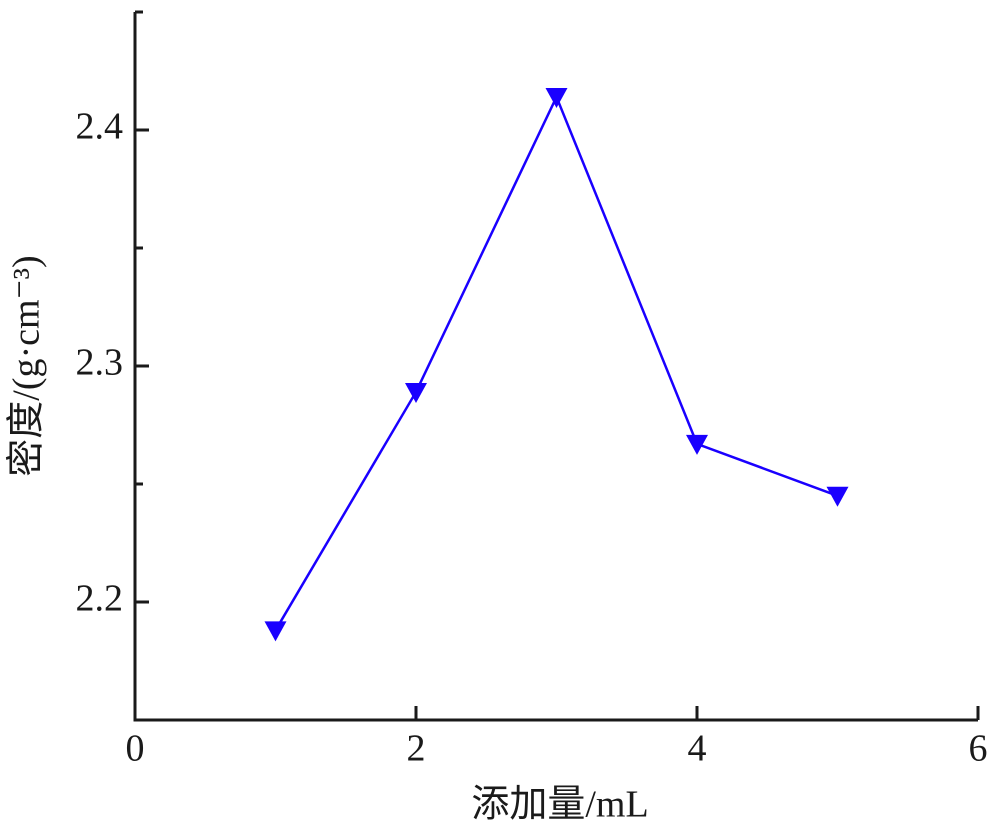  I want to click on x-tick-label: 6, so click(978, 749).